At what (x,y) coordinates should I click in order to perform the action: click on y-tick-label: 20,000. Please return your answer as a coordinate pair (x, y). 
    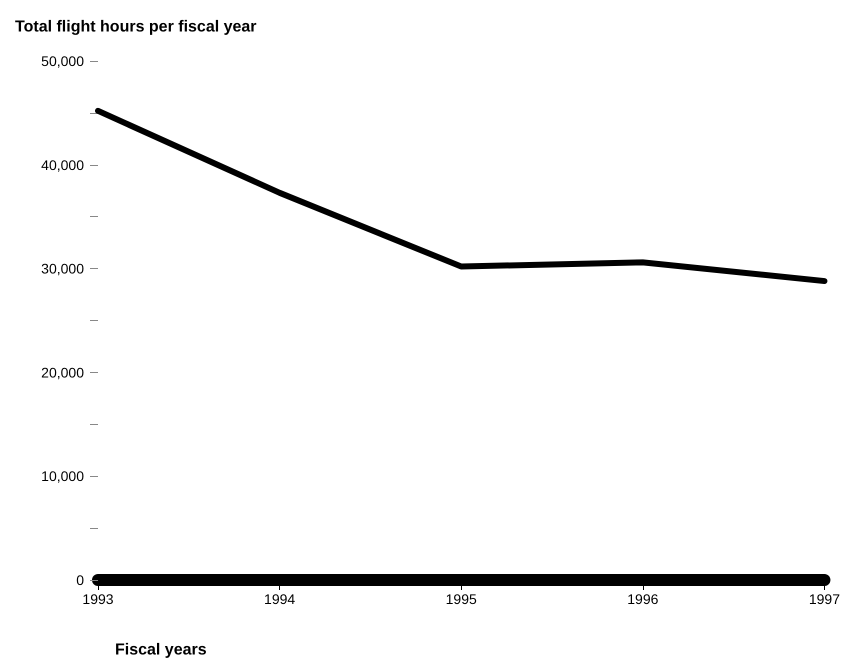
    Looking at the image, I should click on (62, 372).